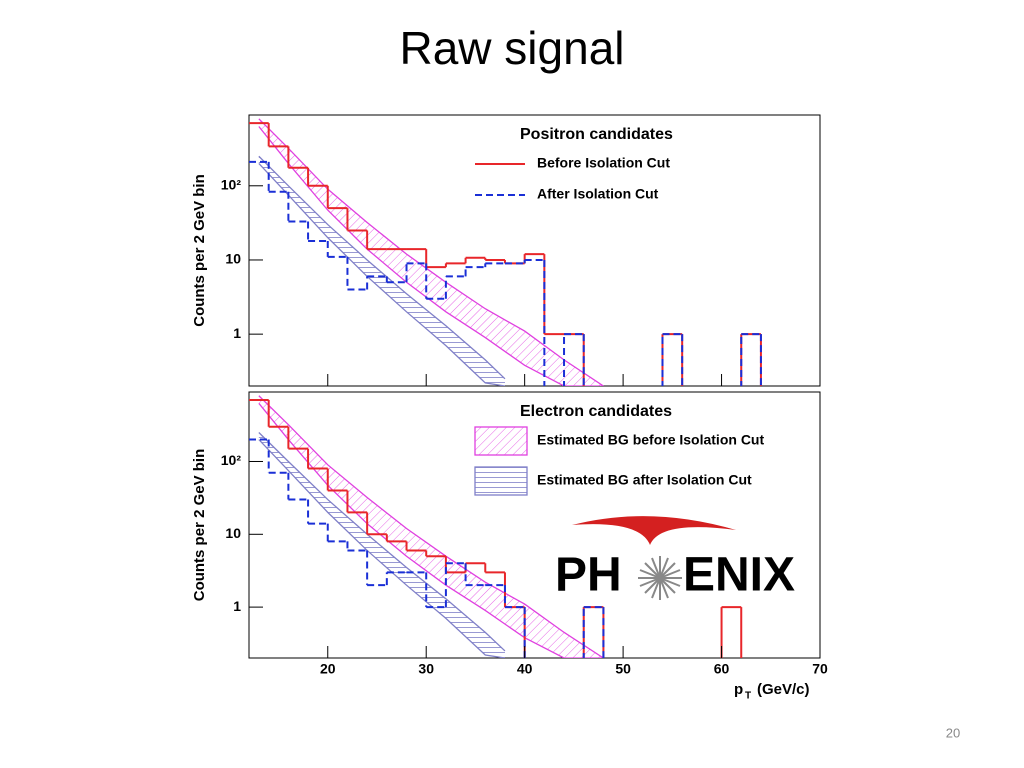 The image size is (1024, 768). What do you see at coordinates (738, 689) in the screenshot?
I see `x-axis-label: p` at bounding box center [738, 689].